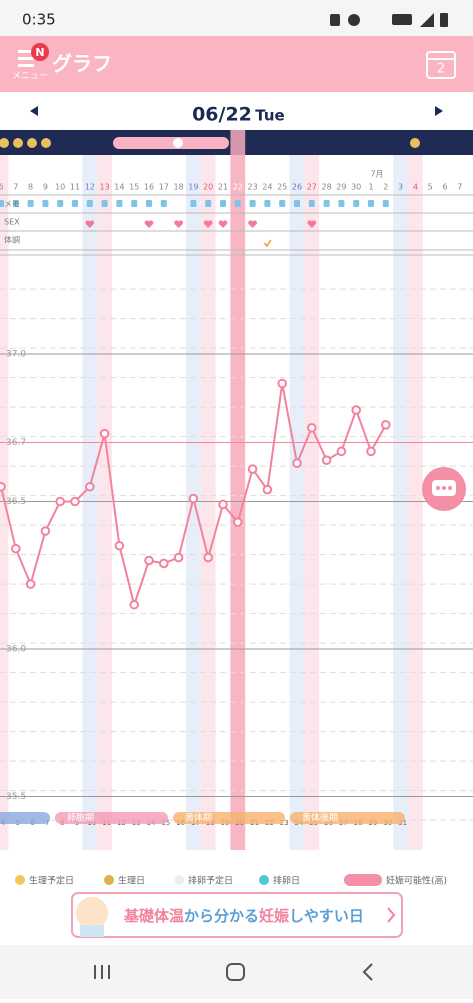 Image resolution: width=473 pixels, height=1003 pixels. I want to click on date-label: 22, so click(238, 187).